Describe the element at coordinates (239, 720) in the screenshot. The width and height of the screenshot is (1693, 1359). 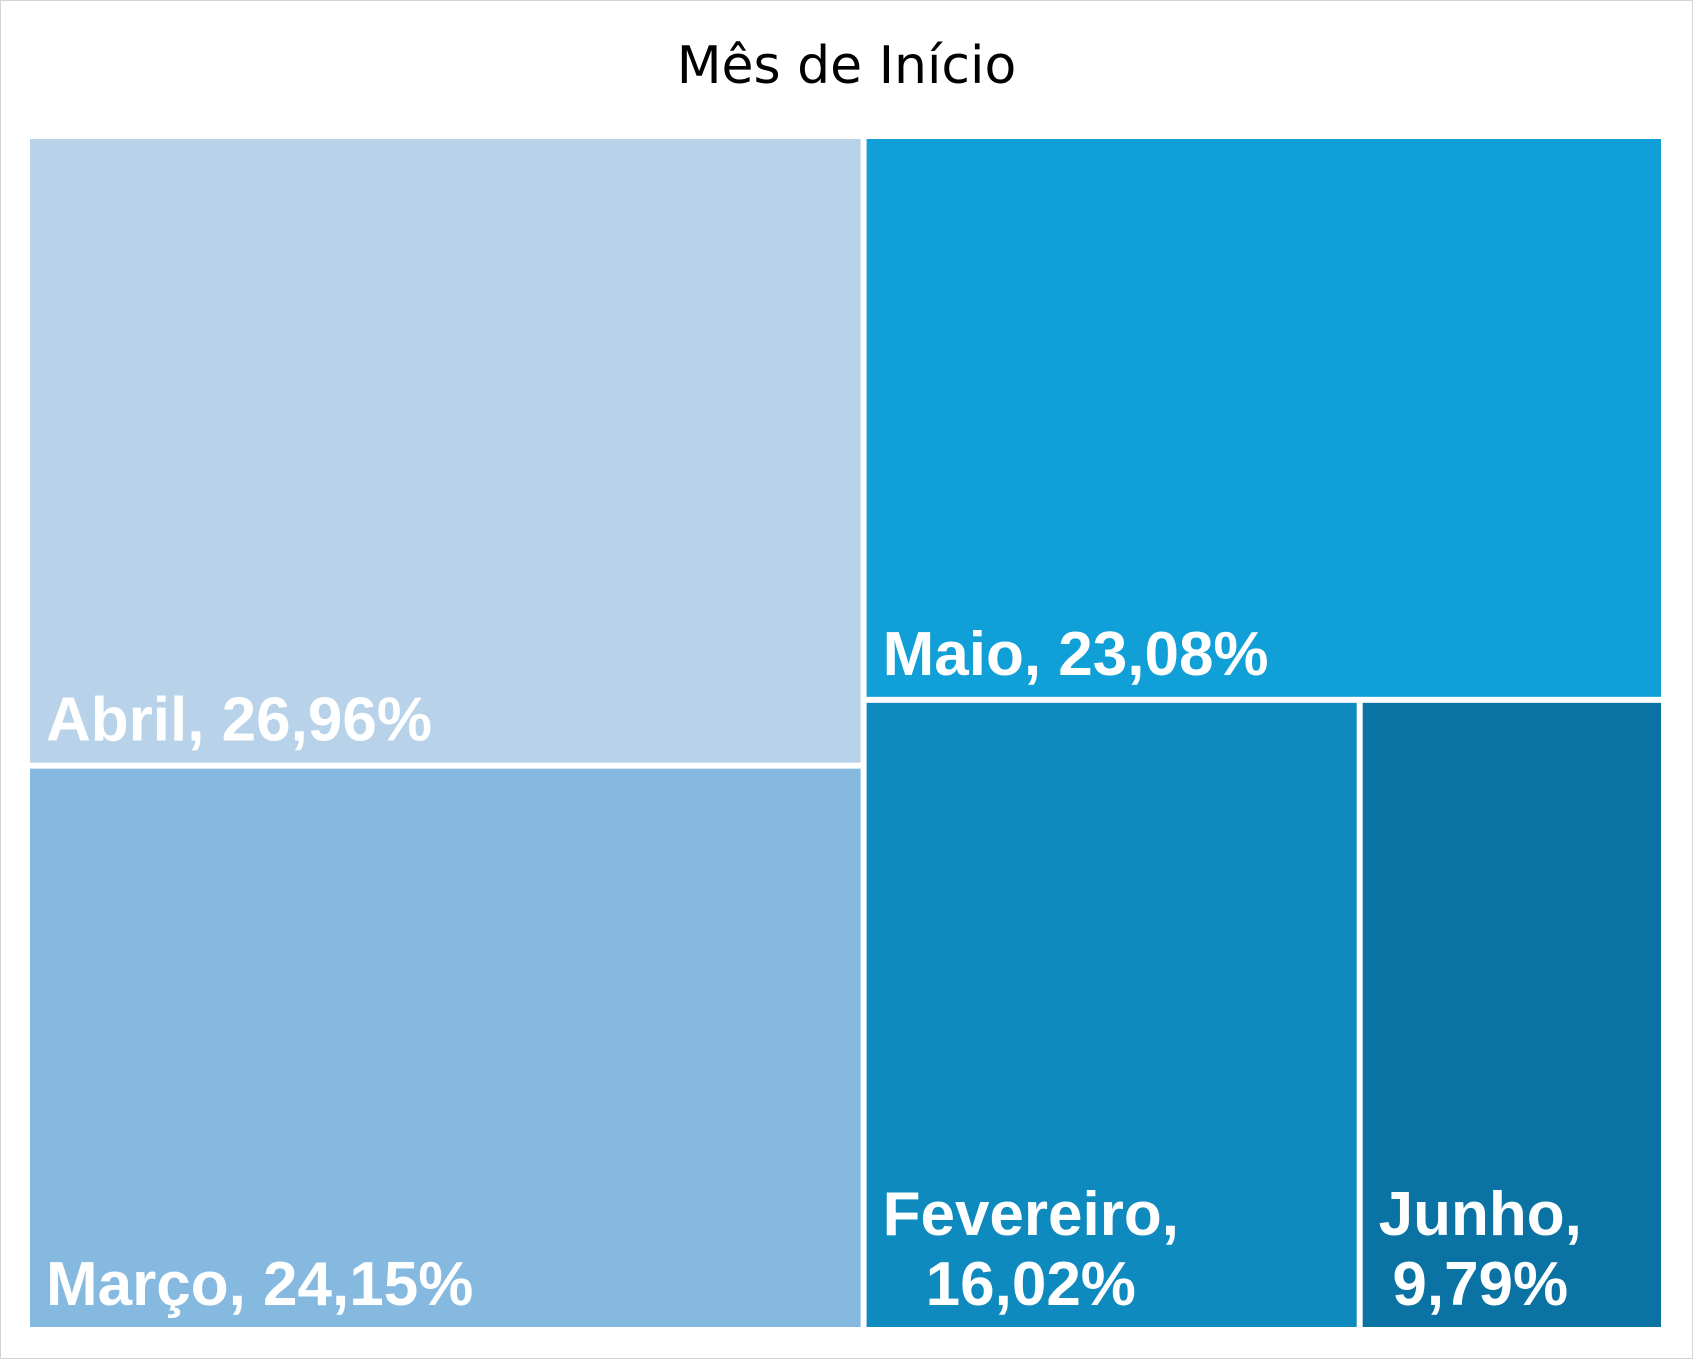
I see `treemap-label-abril: Abril, 26,96%` at that location.